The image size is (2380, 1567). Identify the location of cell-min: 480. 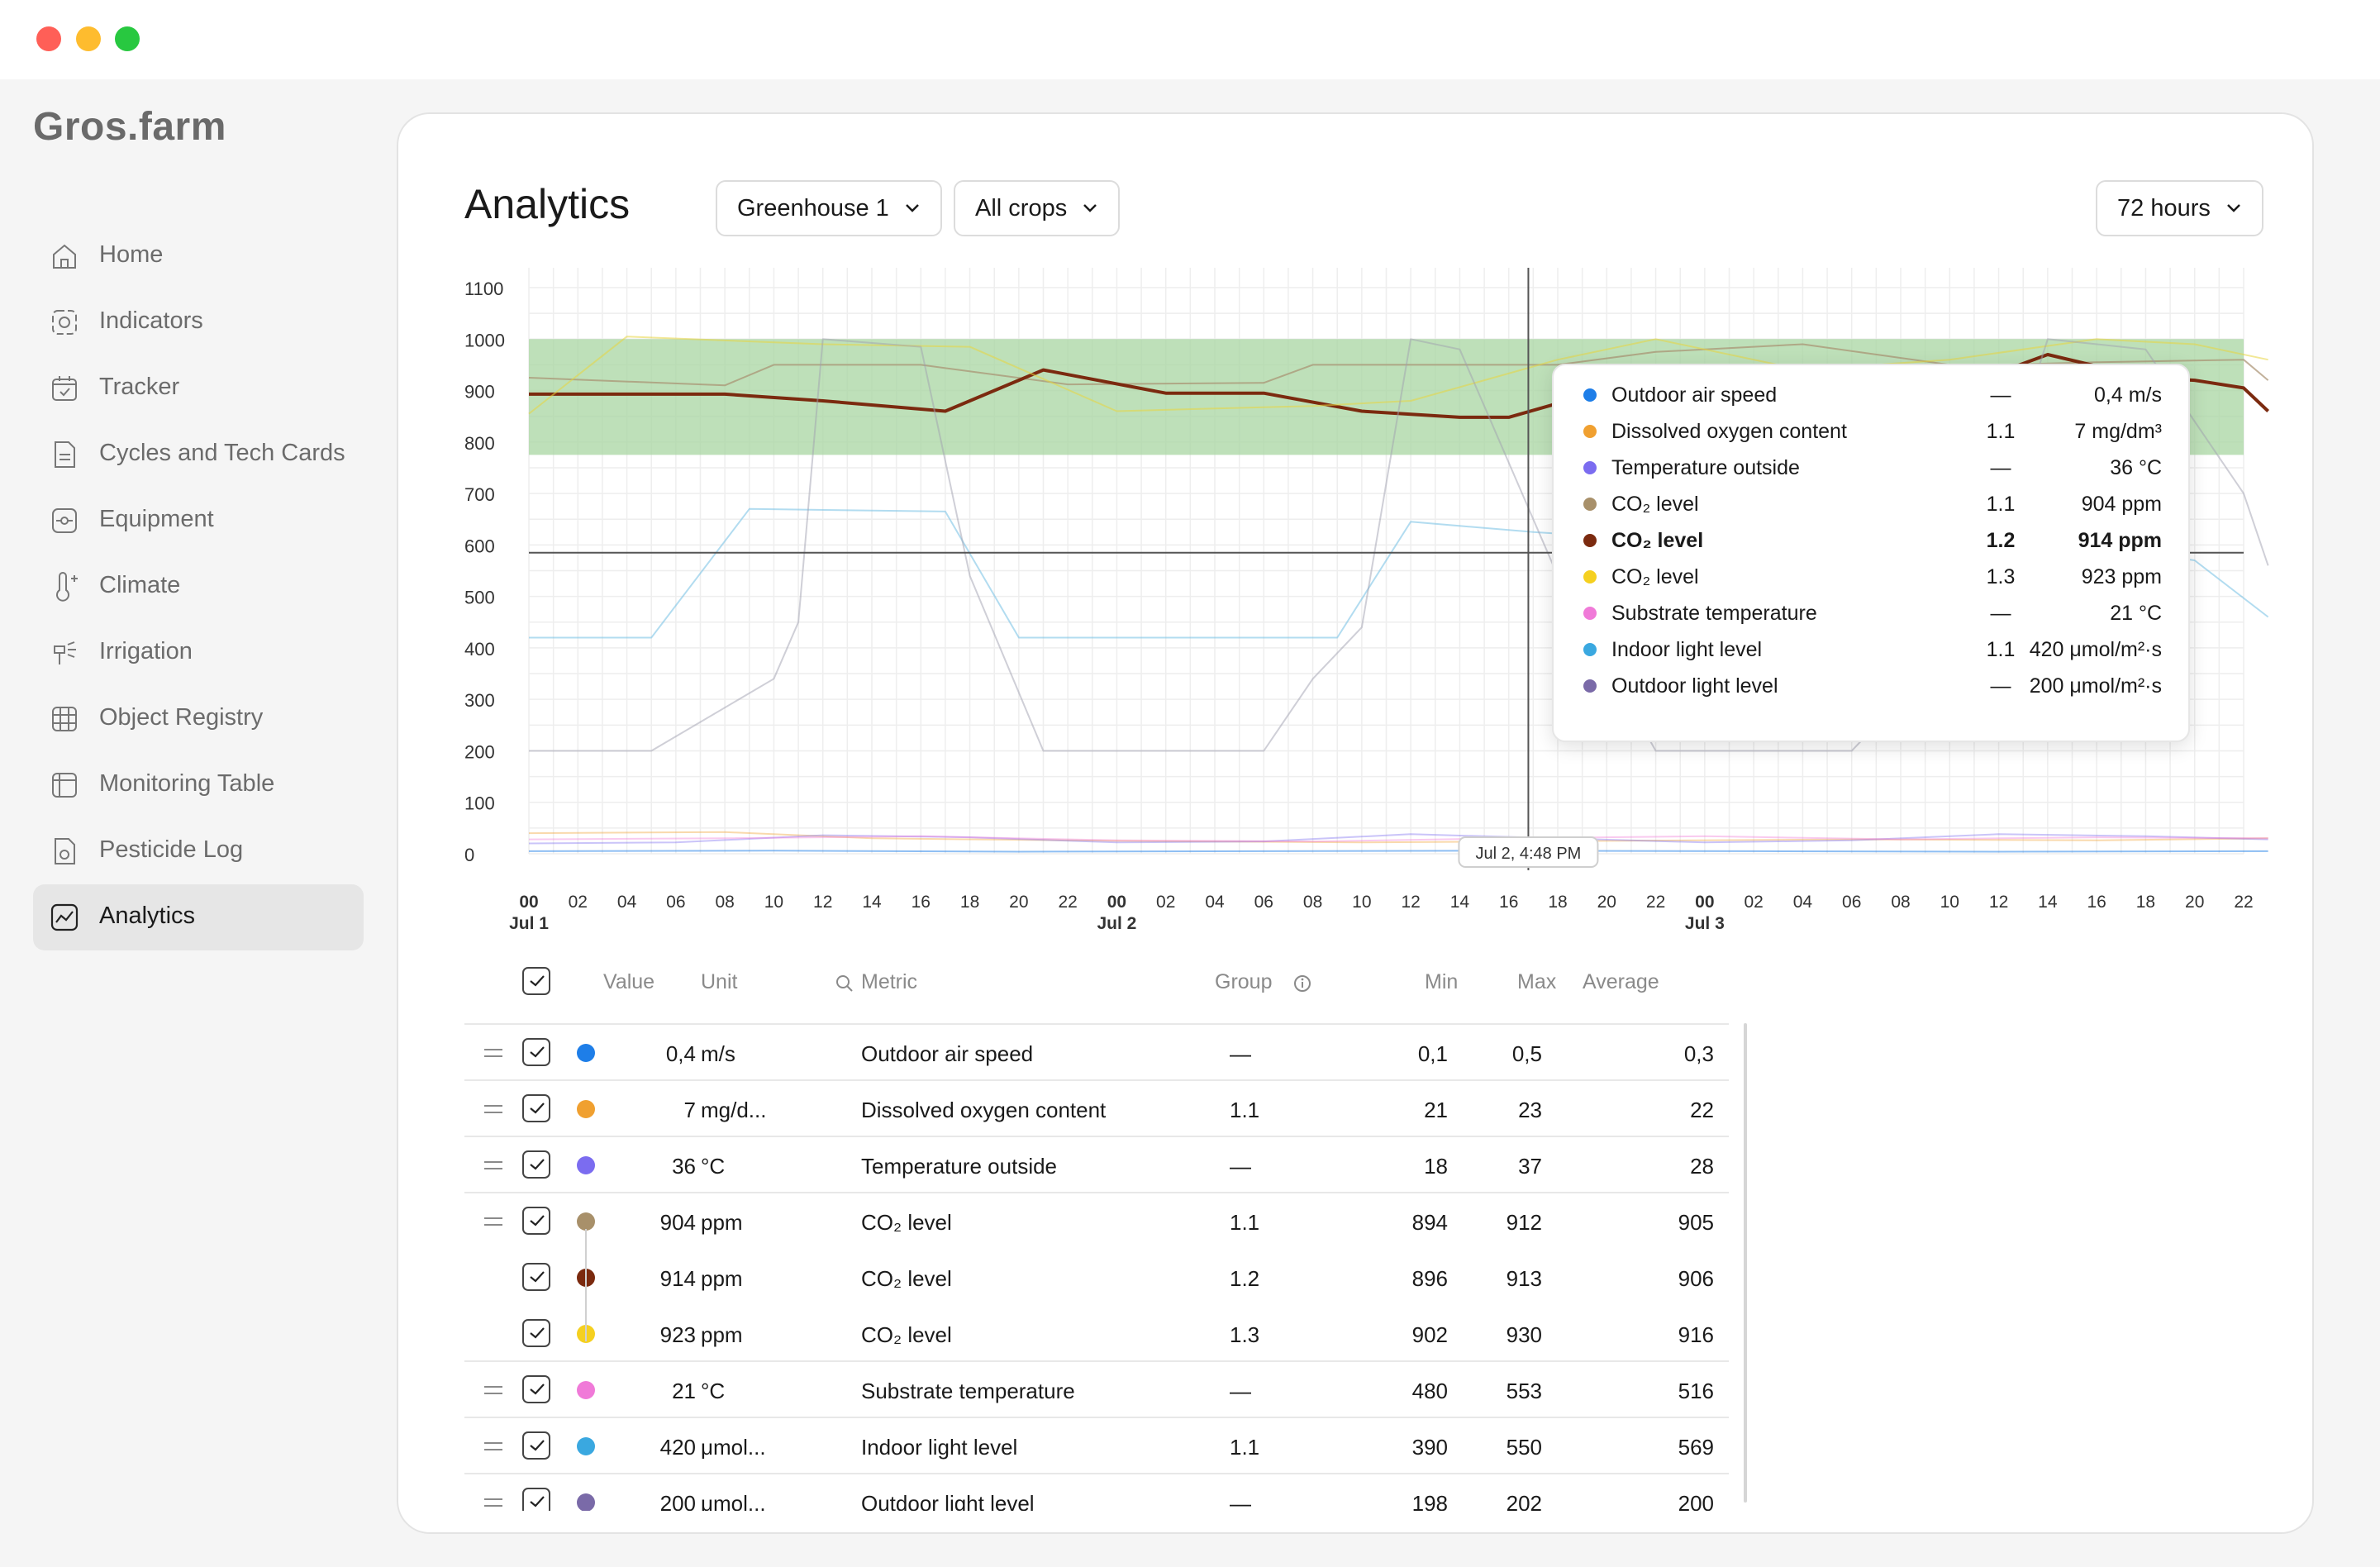
(1429, 1391).